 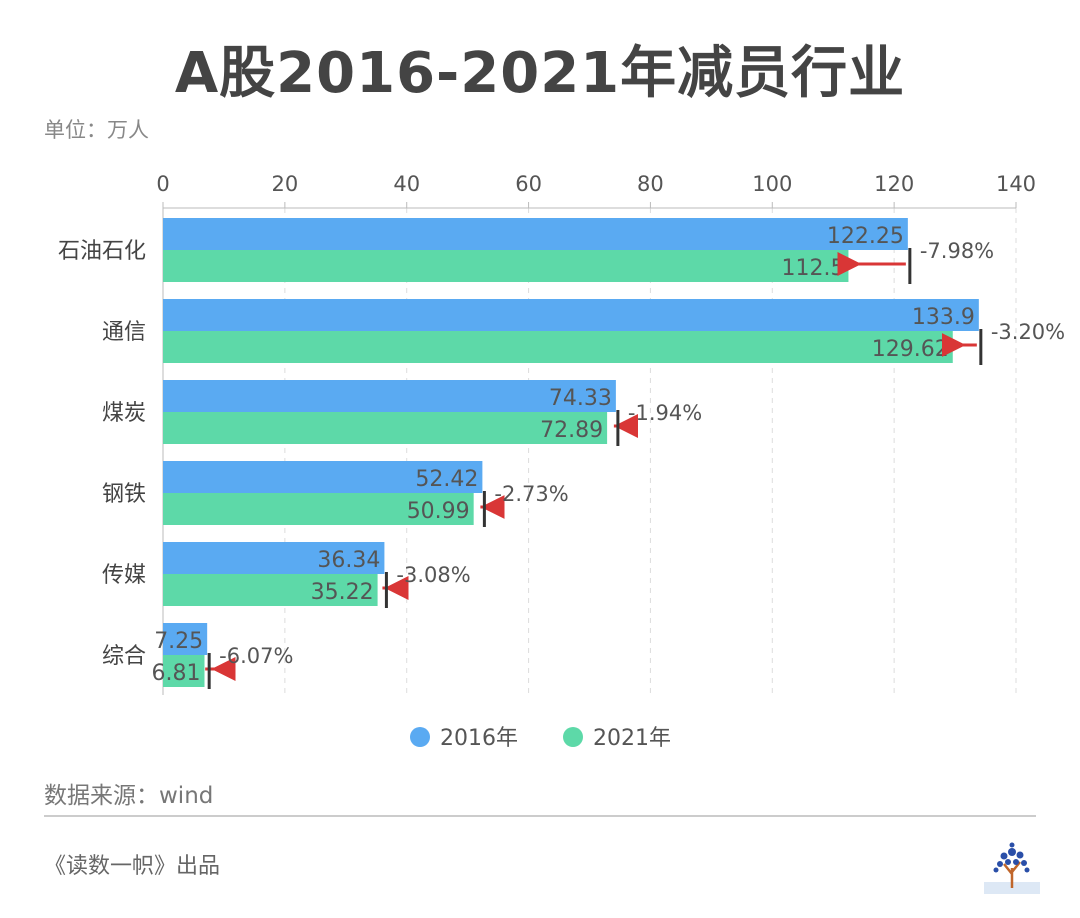 What do you see at coordinates (124, 332) in the screenshot?
I see `category-label: 通信` at bounding box center [124, 332].